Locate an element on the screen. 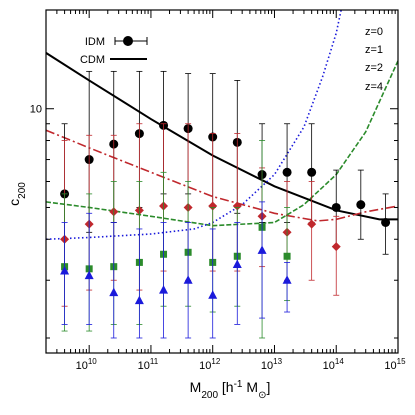  legend-z1: z=1 is located at coordinates (374, 50).